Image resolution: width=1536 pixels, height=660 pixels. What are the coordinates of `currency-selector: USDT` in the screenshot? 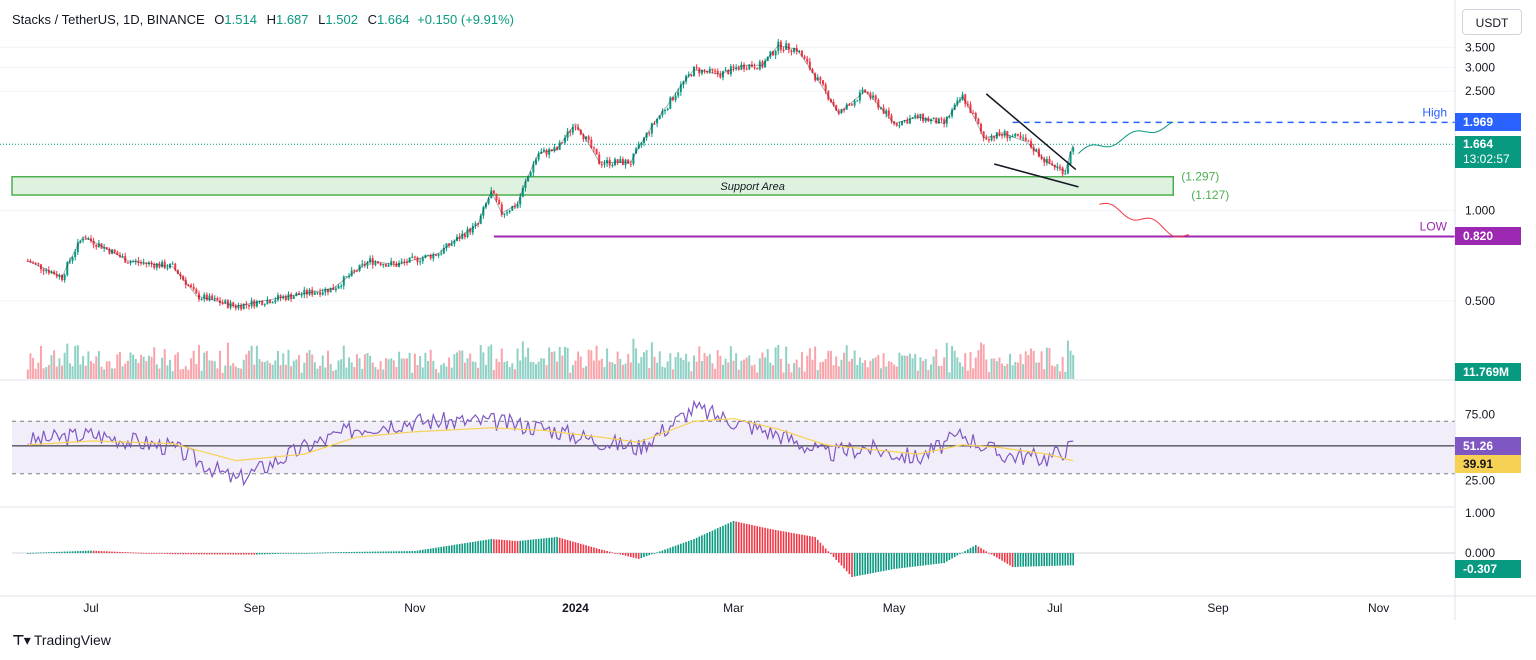 It's located at (1492, 22).